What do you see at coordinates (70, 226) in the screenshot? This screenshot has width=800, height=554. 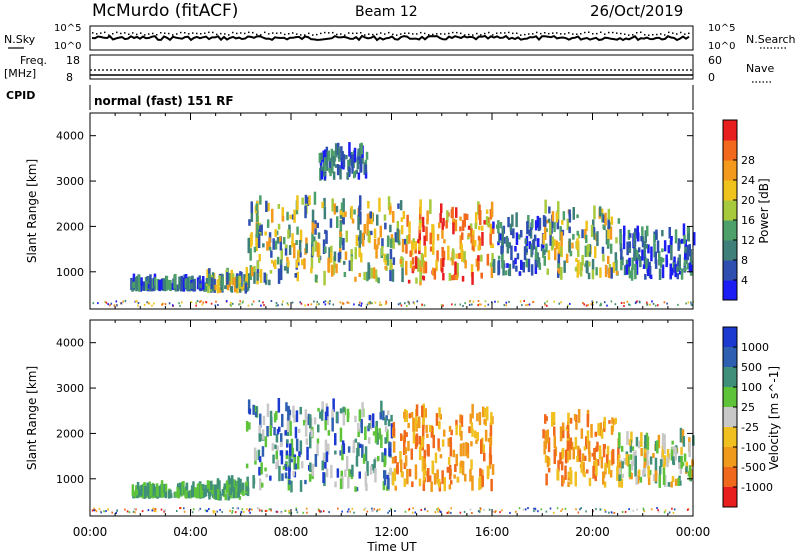 I see `y-tick-label: 2000` at bounding box center [70, 226].